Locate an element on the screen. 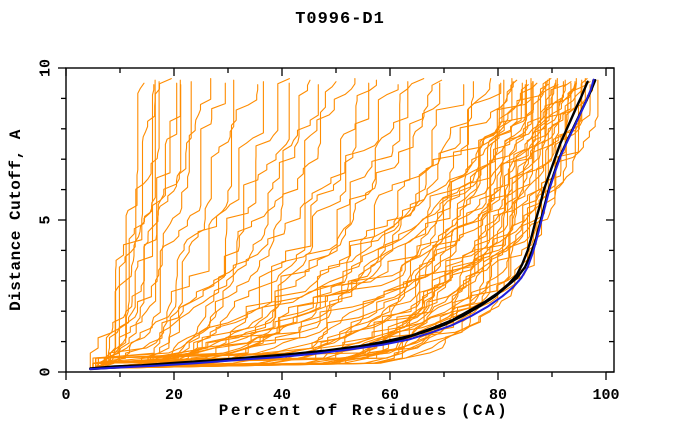  y-tick-label: 0 is located at coordinates (46, 371).